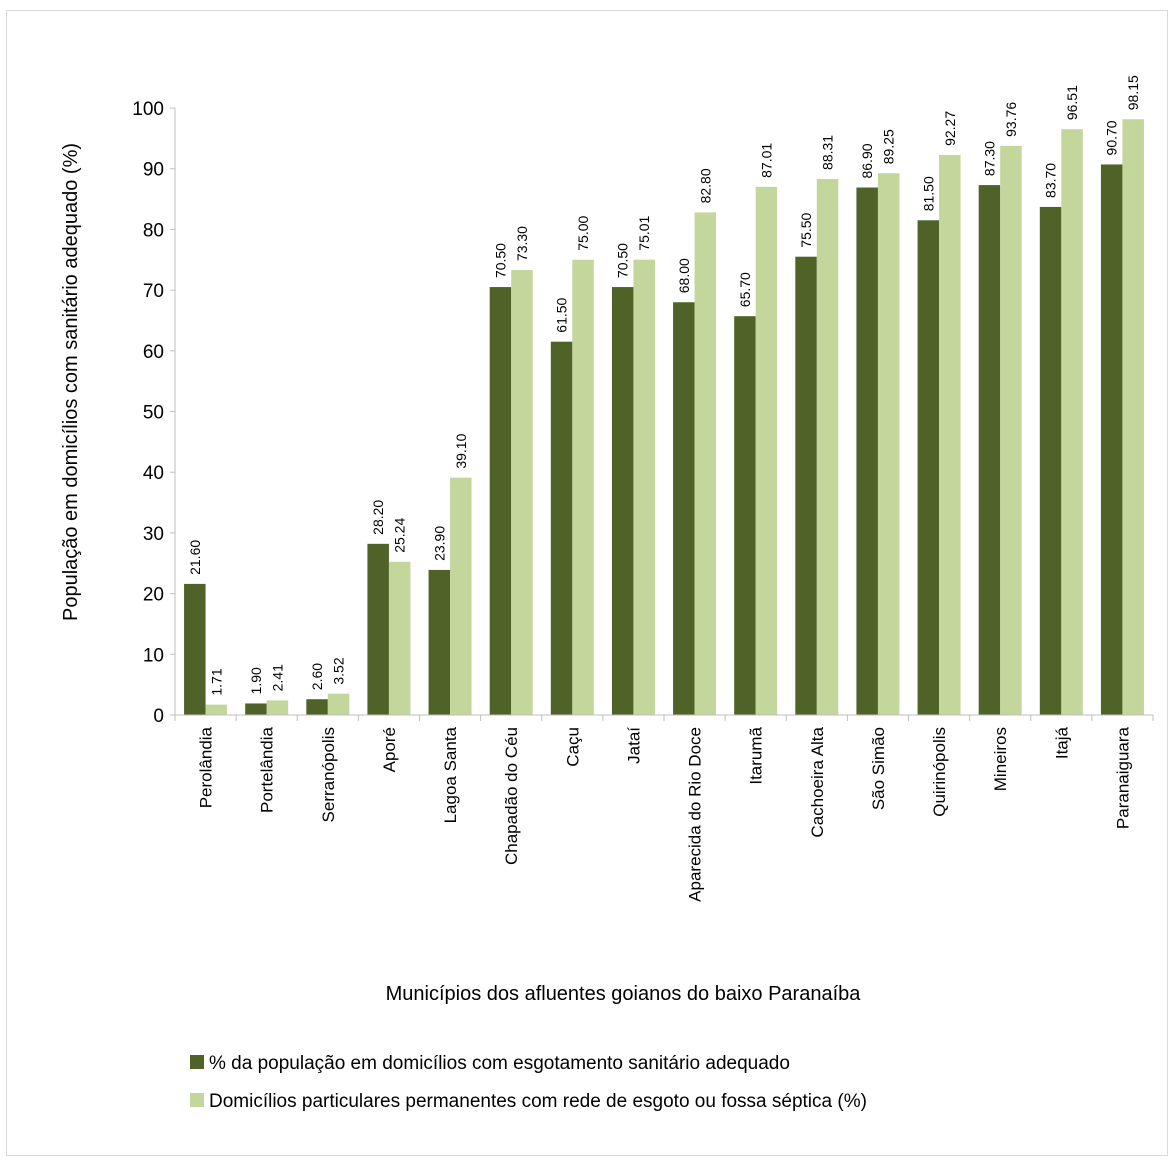 This screenshot has height=1160, width=1176. I want to click on data-label-series-2: 75.01, so click(644, 232).